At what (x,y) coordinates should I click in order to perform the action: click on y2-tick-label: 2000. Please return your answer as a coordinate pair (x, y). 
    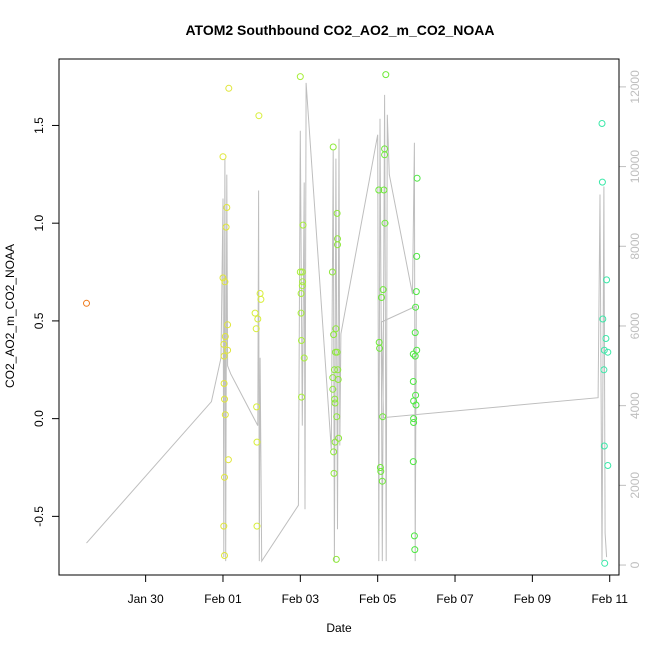
    Looking at the image, I should click on (635, 485).